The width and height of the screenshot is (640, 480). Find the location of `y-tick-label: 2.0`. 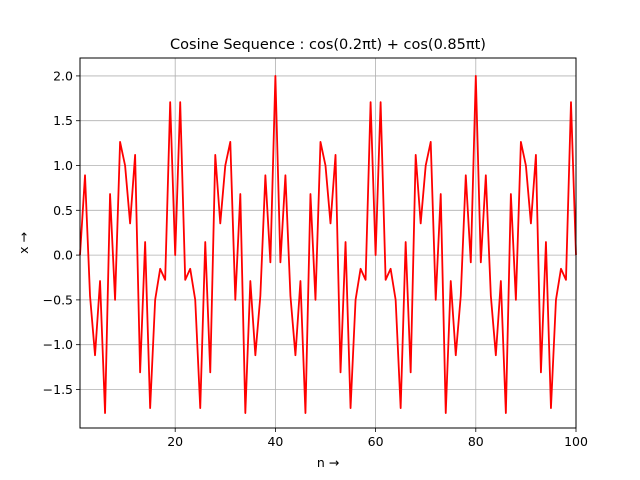

y-tick-label: 2.0 is located at coordinates (63, 75).